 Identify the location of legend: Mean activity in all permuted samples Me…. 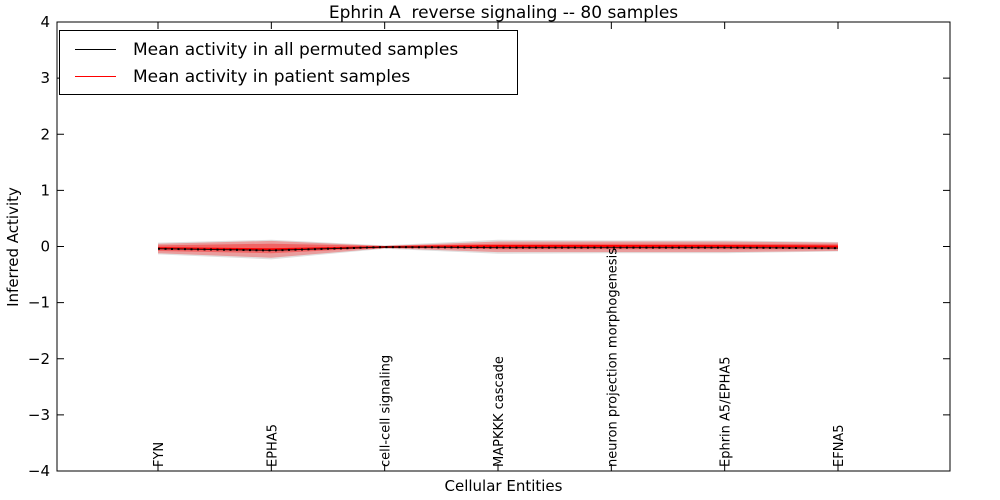
(288, 62).